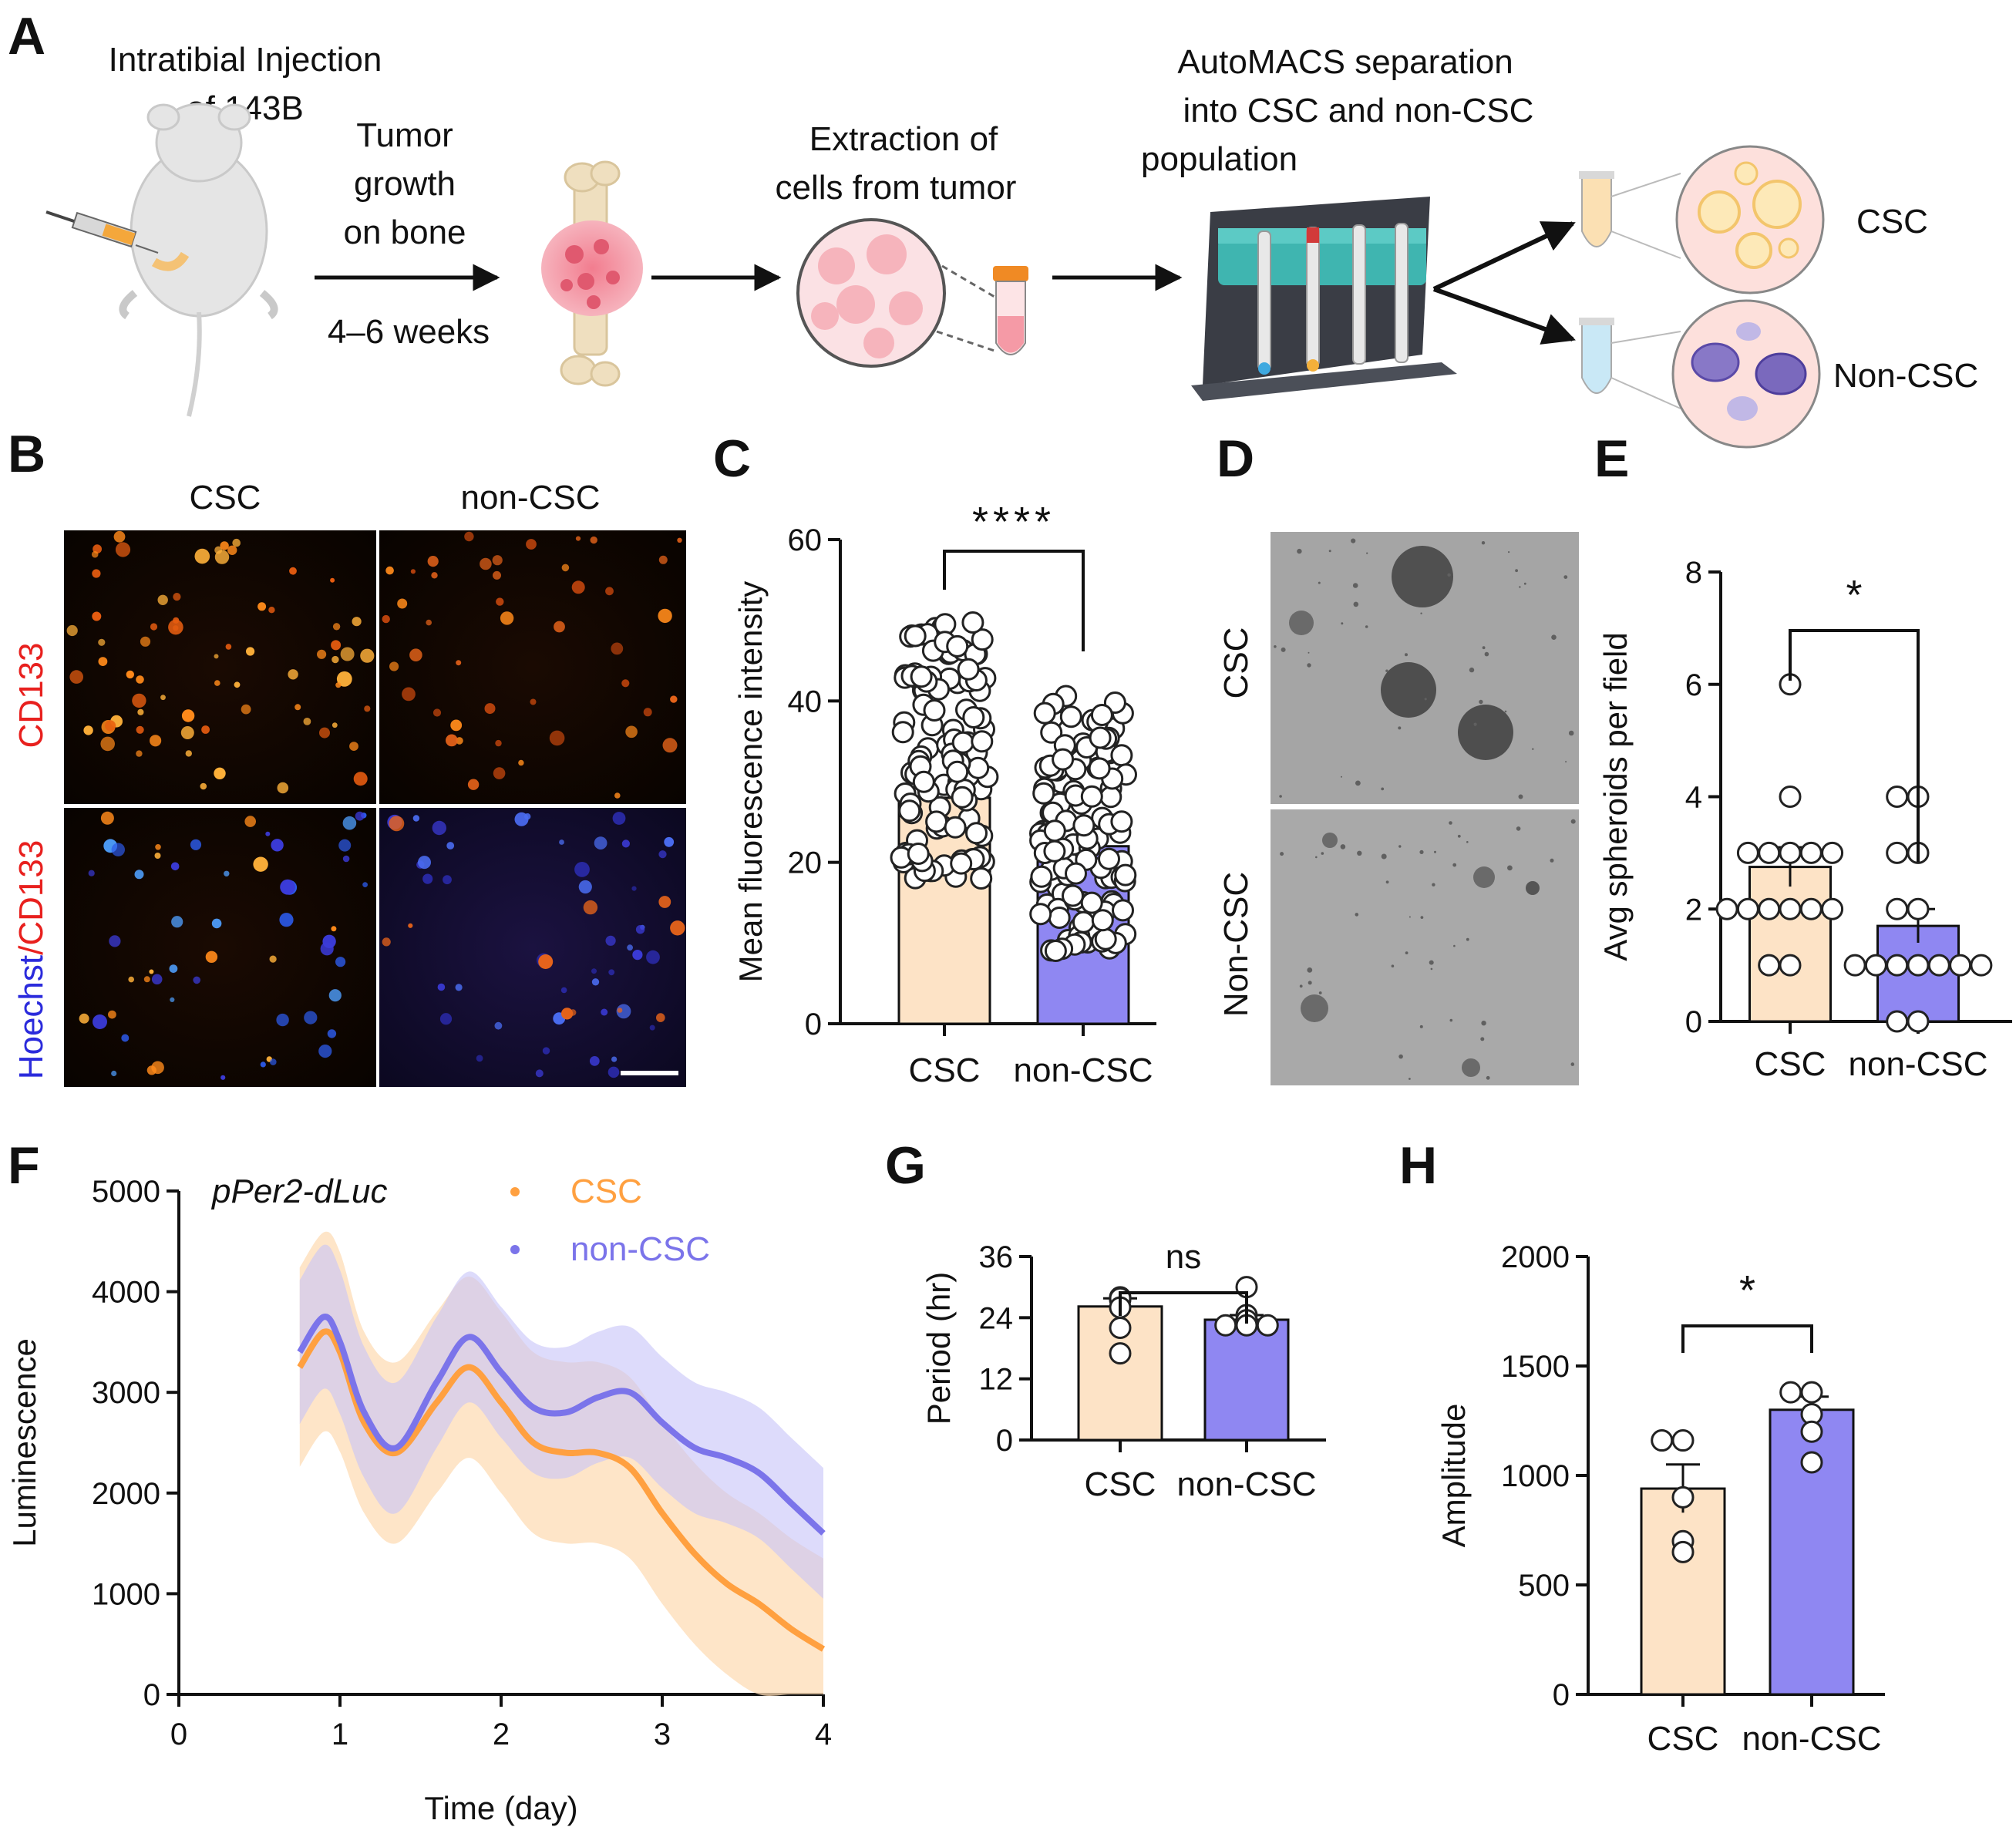 The width and height of the screenshot is (2016, 1837). What do you see at coordinates (1693, 1022) in the screenshot?
I see `y-tick-label: 0` at bounding box center [1693, 1022].